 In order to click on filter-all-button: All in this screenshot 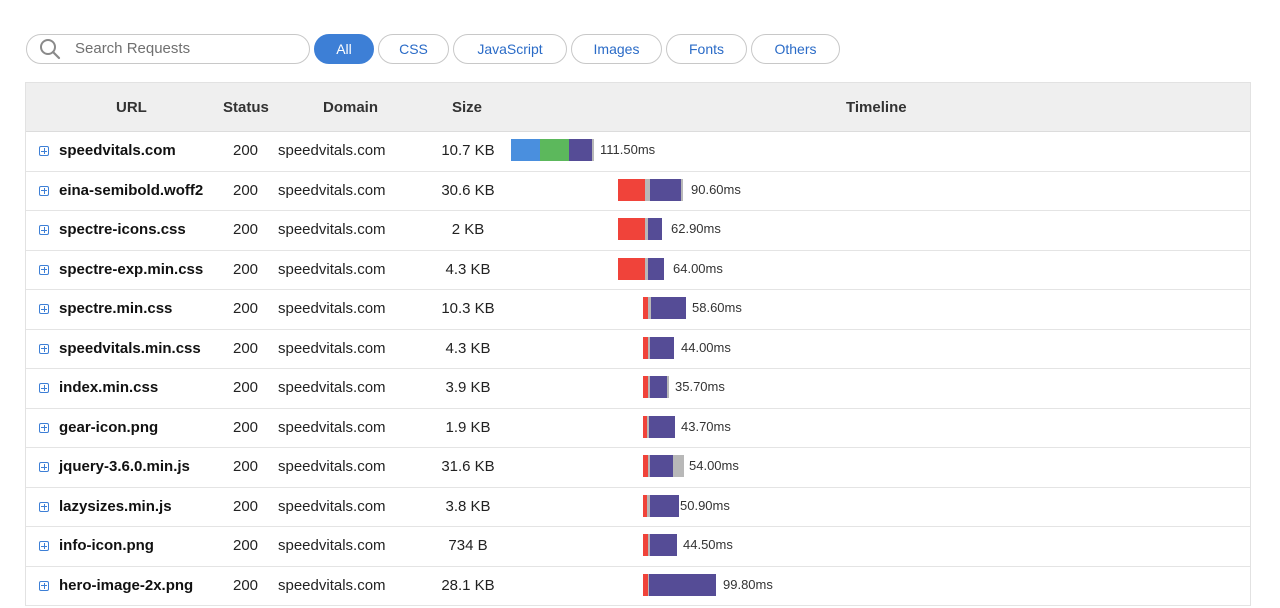, I will do `click(344, 48)`.